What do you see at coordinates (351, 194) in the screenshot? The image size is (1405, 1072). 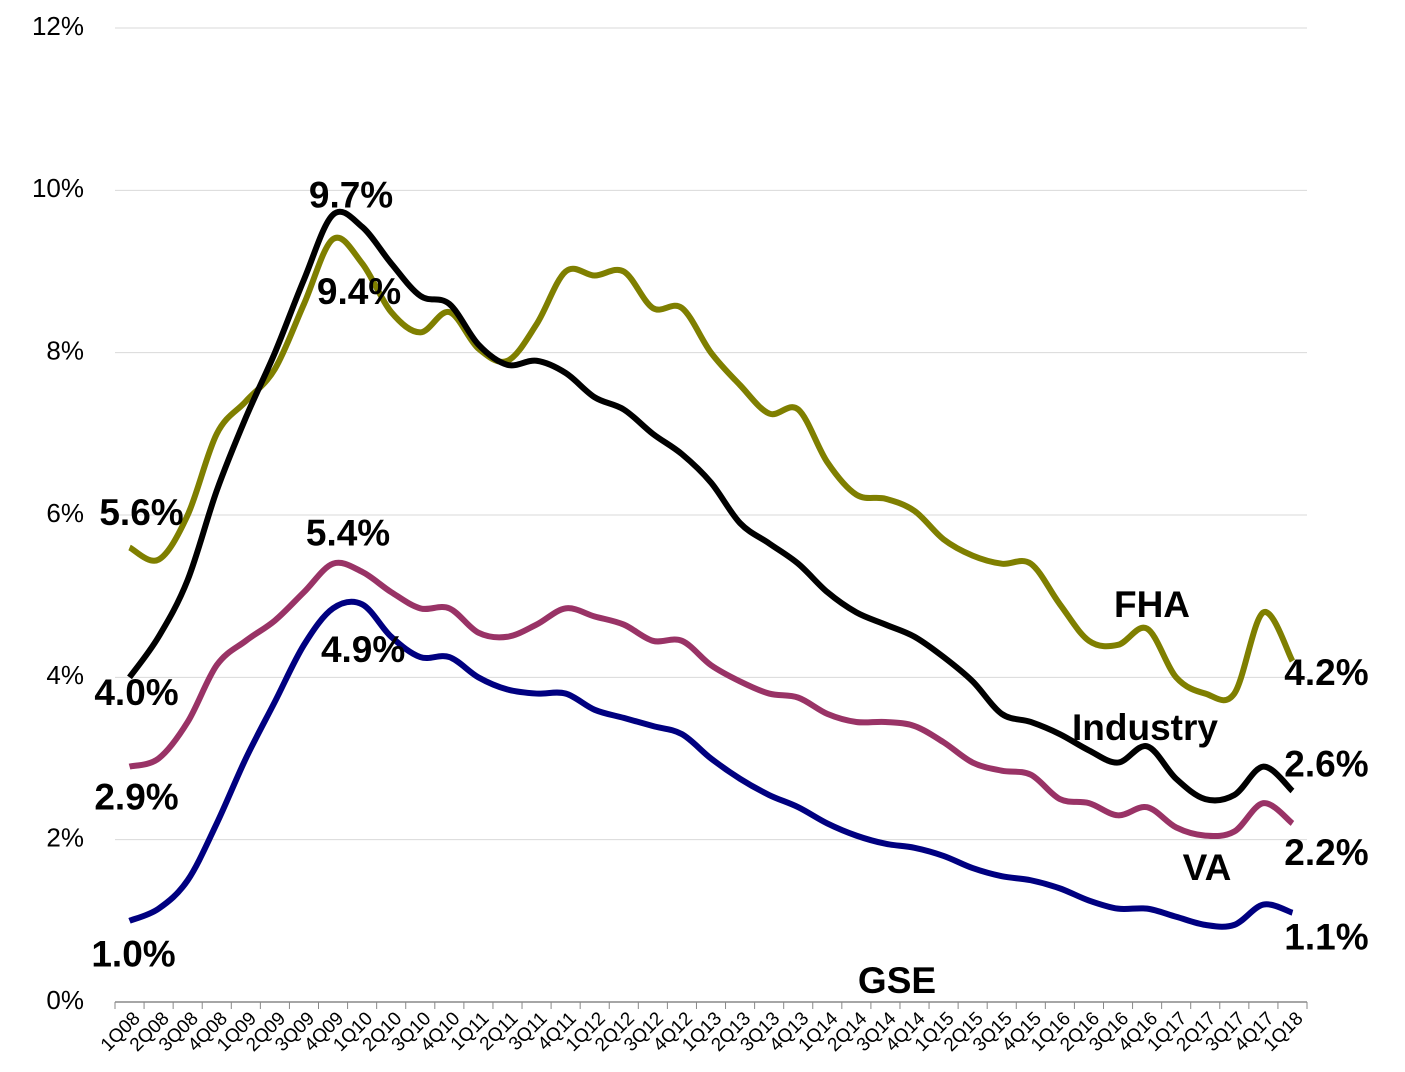 I see `data-label: 9.7%` at bounding box center [351, 194].